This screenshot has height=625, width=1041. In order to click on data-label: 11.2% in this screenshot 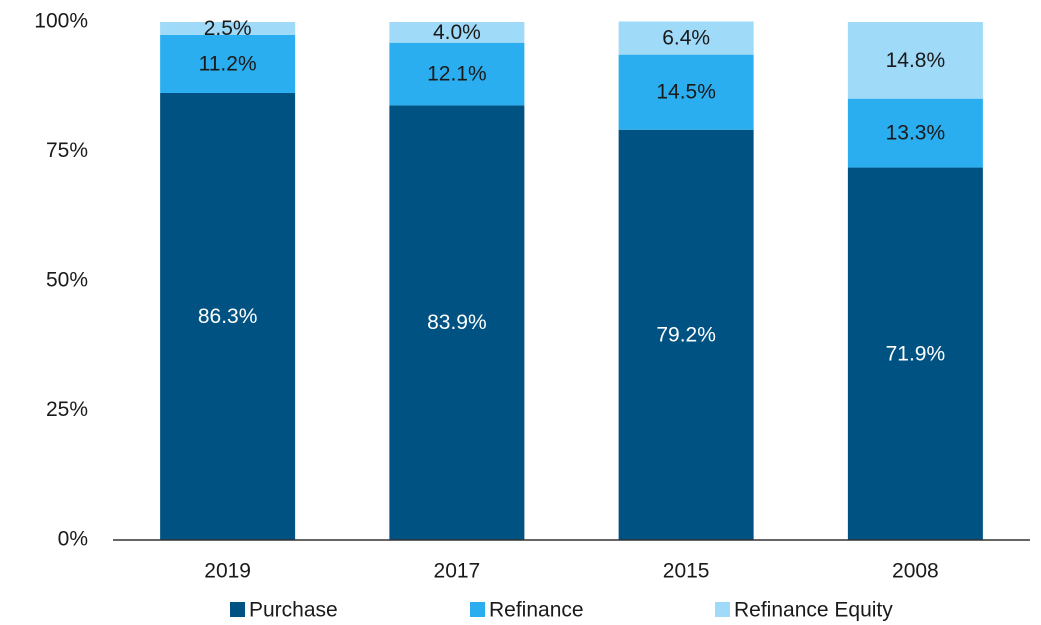, I will do `click(228, 64)`.